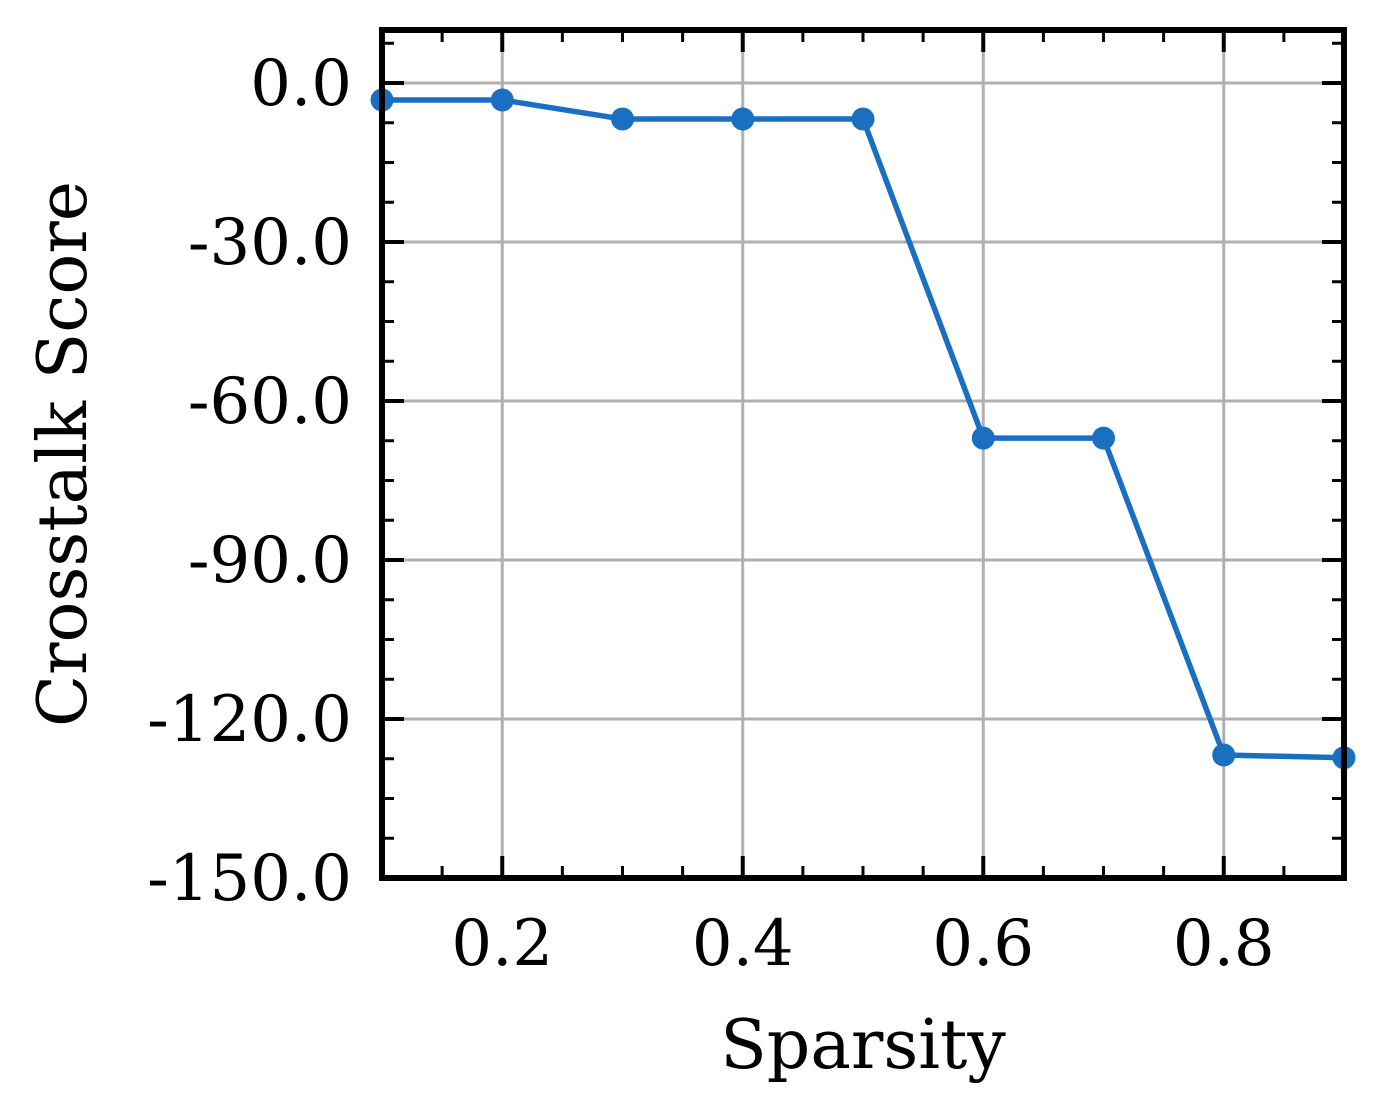 This screenshot has height=1117, width=1376. Describe the element at coordinates (270, 561) in the screenshot. I see `y-tick-label: -90.0` at that location.